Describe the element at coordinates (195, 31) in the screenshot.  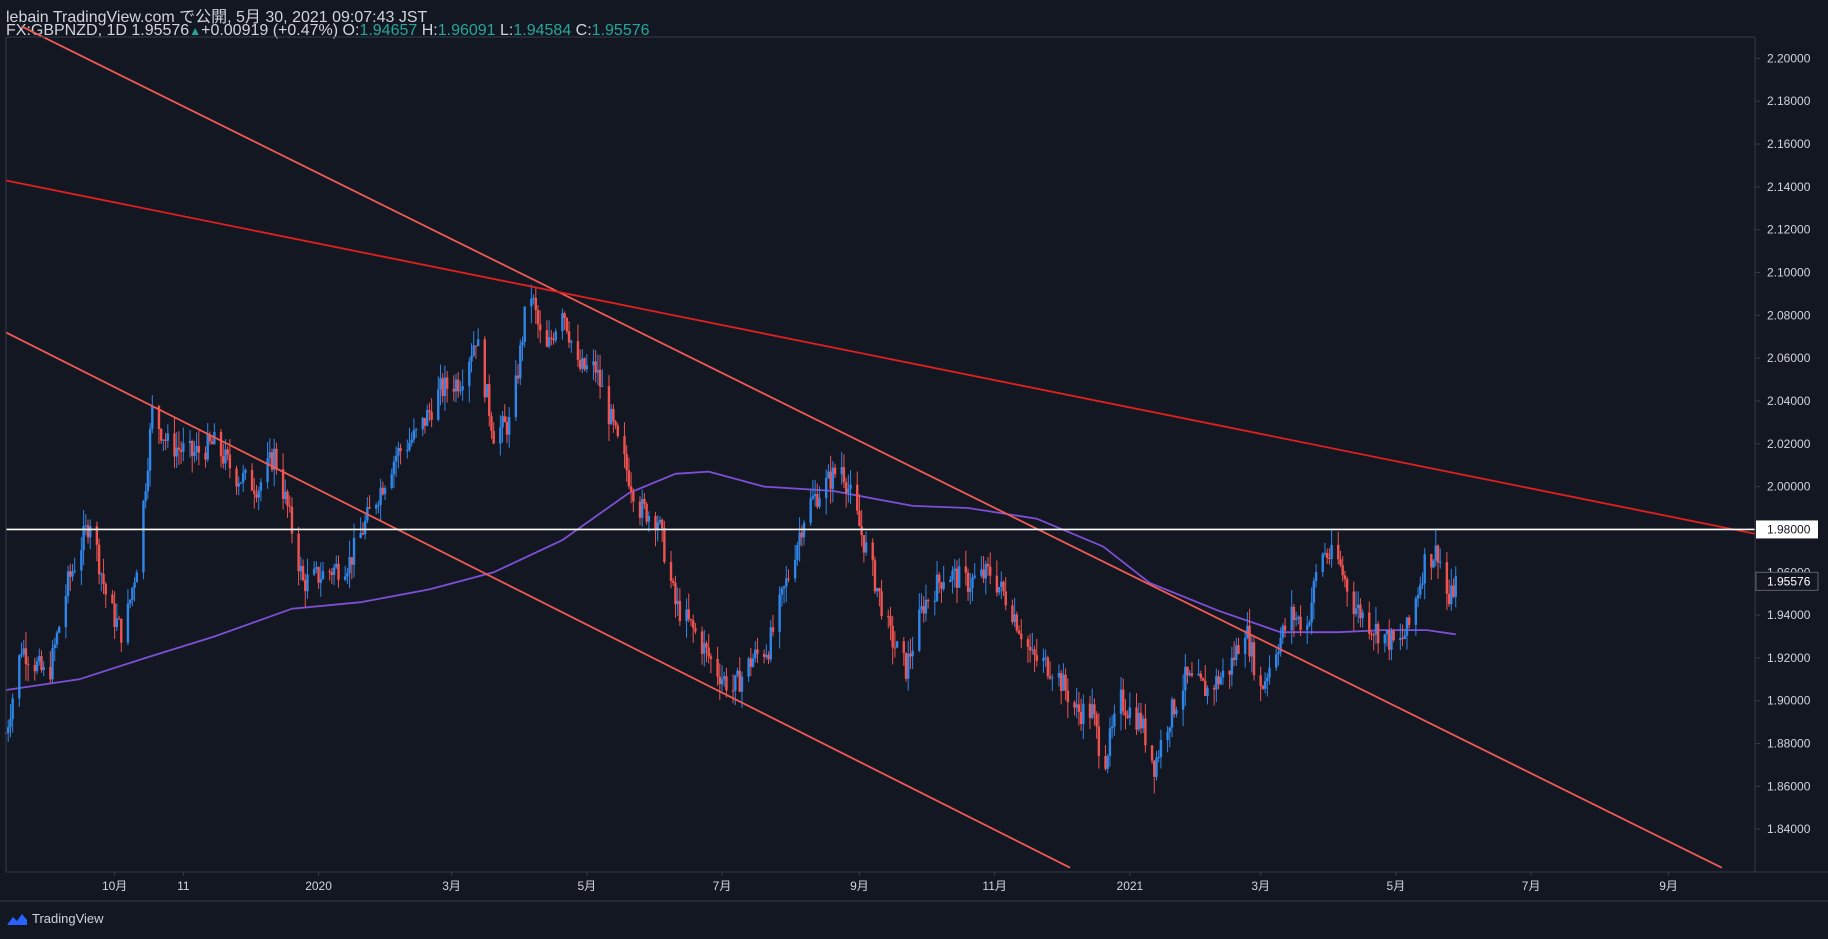
I see `up-arrow-icon: ▲` at that location.